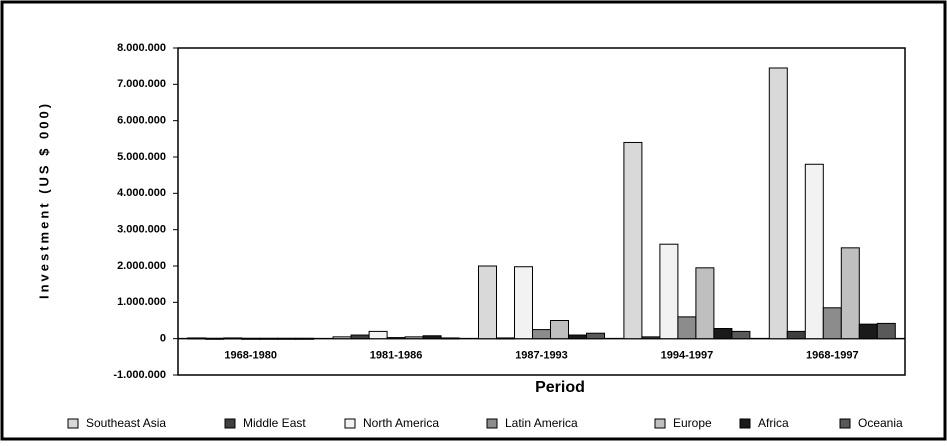  Describe the element at coordinates (274, 423) in the screenshot. I see `legend-label: Middle East` at that location.